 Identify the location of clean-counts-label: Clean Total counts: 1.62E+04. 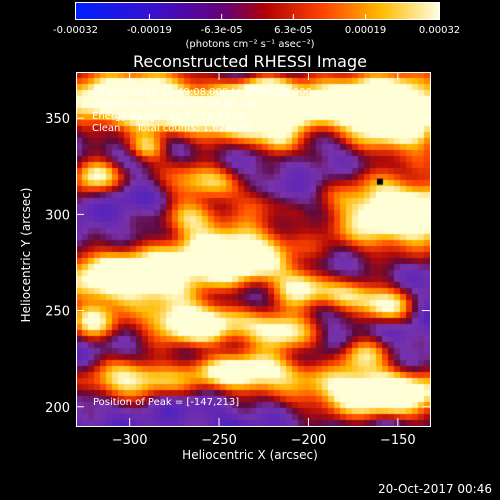
(172, 128).